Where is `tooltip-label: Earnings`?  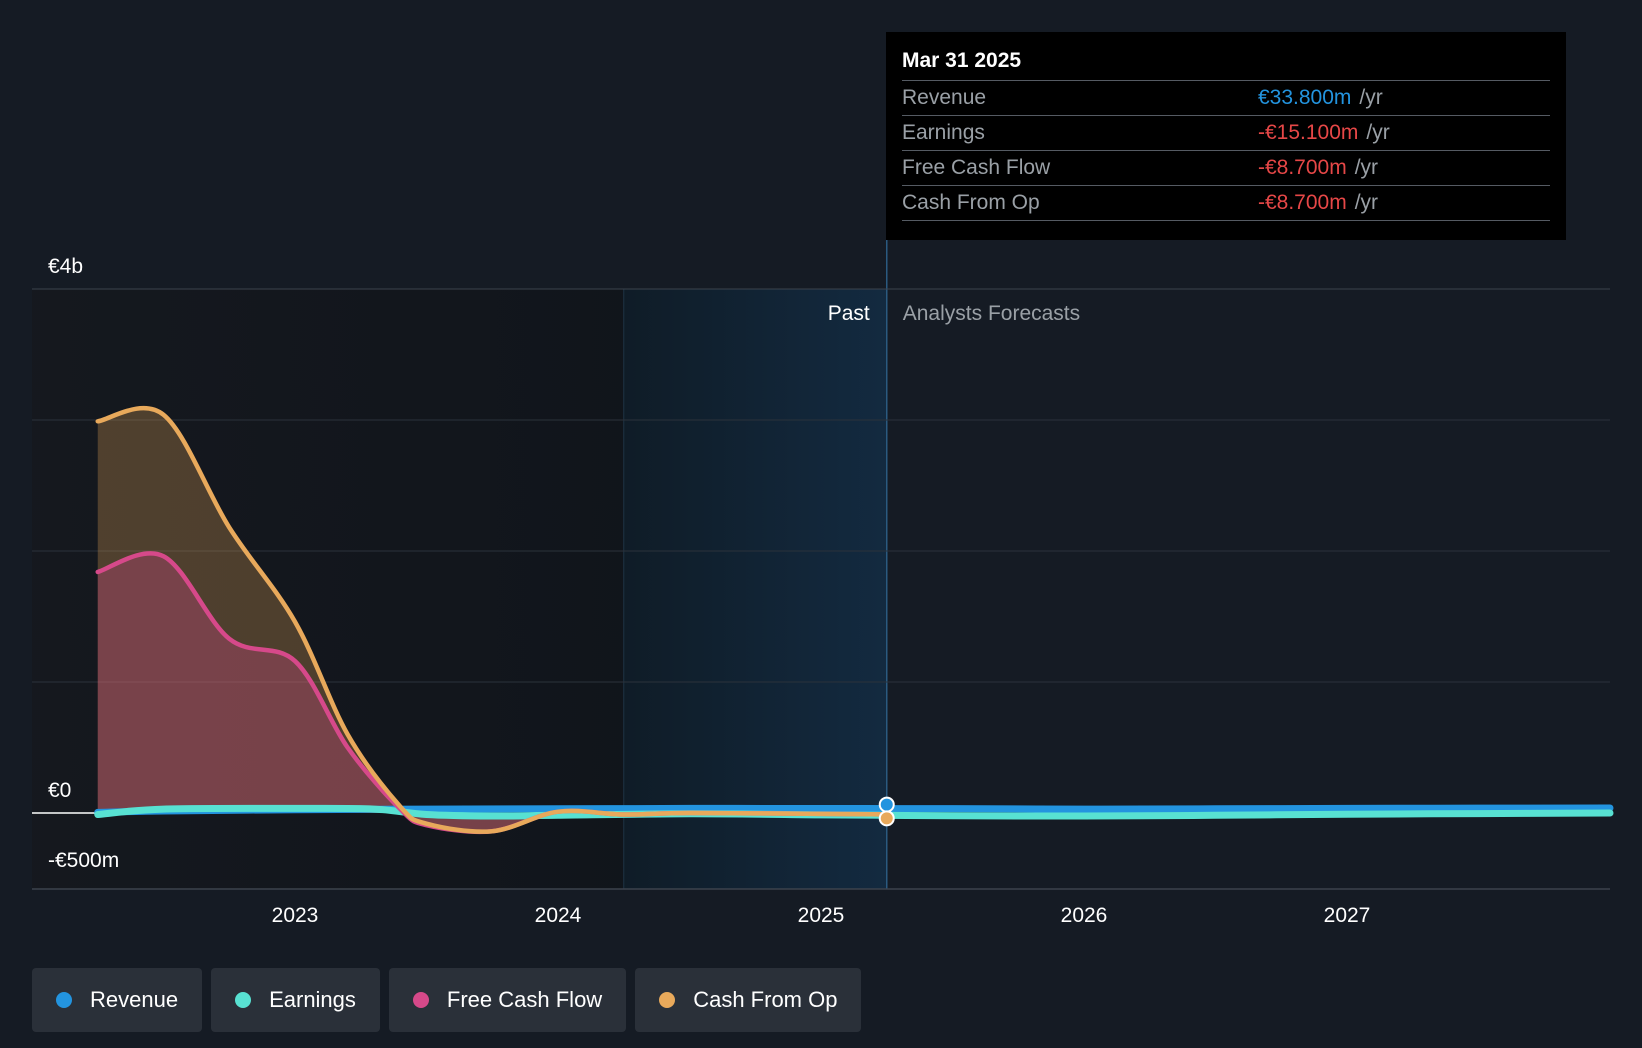
tooltip-label: Earnings is located at coordinates (943, 132).